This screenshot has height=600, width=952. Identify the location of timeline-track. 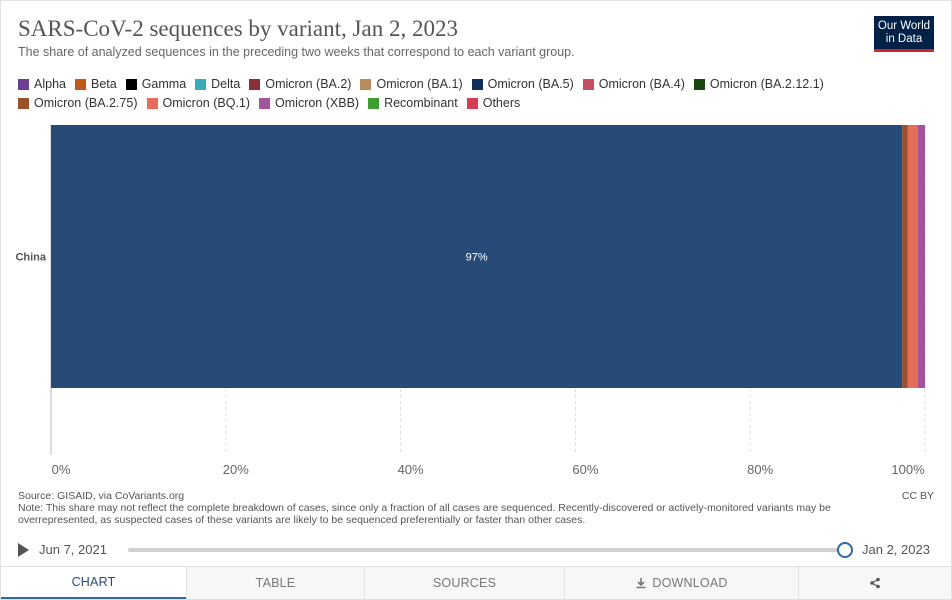
(487, 550).